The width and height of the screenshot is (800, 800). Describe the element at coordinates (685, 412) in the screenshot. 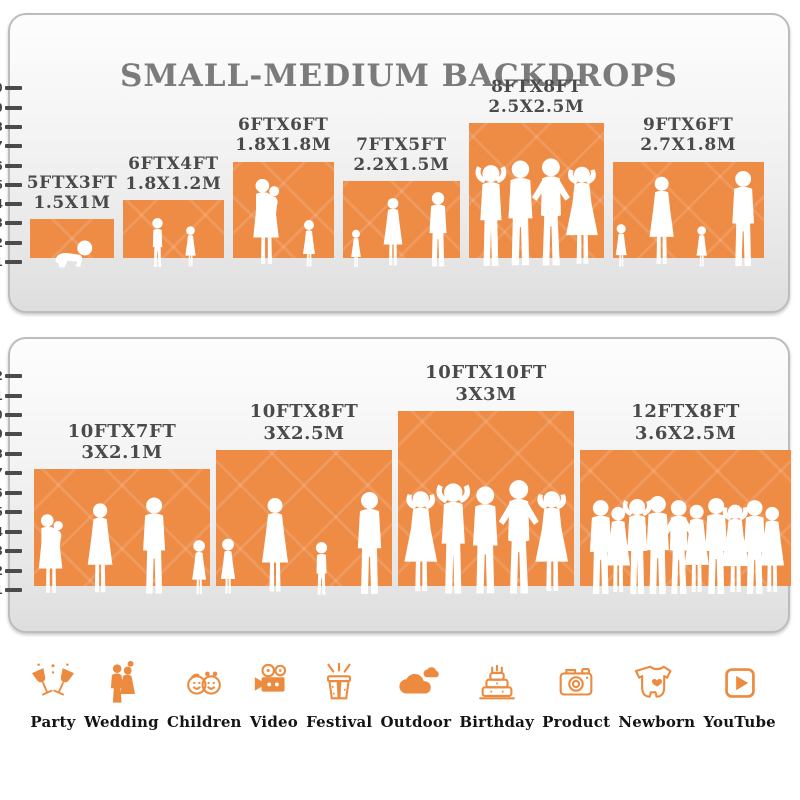

I see `size-ft: 12FTX8FT` at that location.